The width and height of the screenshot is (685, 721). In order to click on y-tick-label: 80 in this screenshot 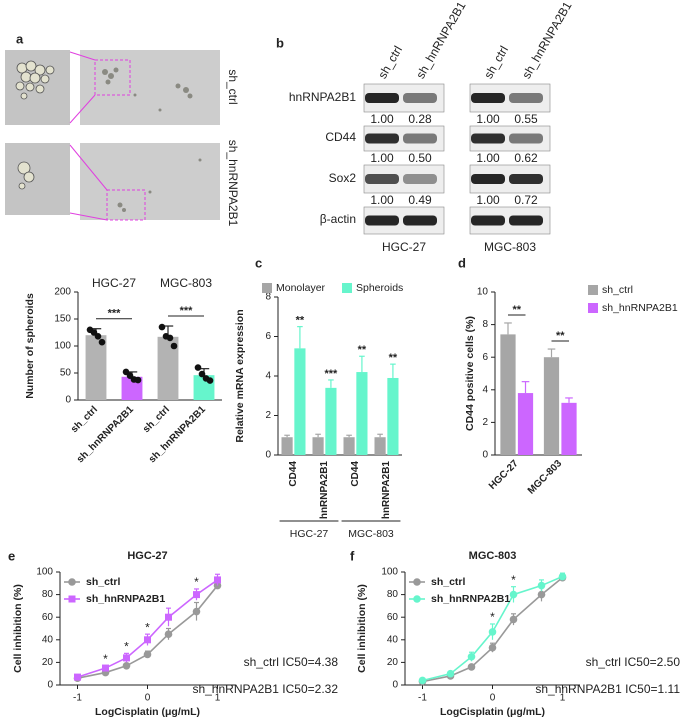, I will do `click(393, 594)`.